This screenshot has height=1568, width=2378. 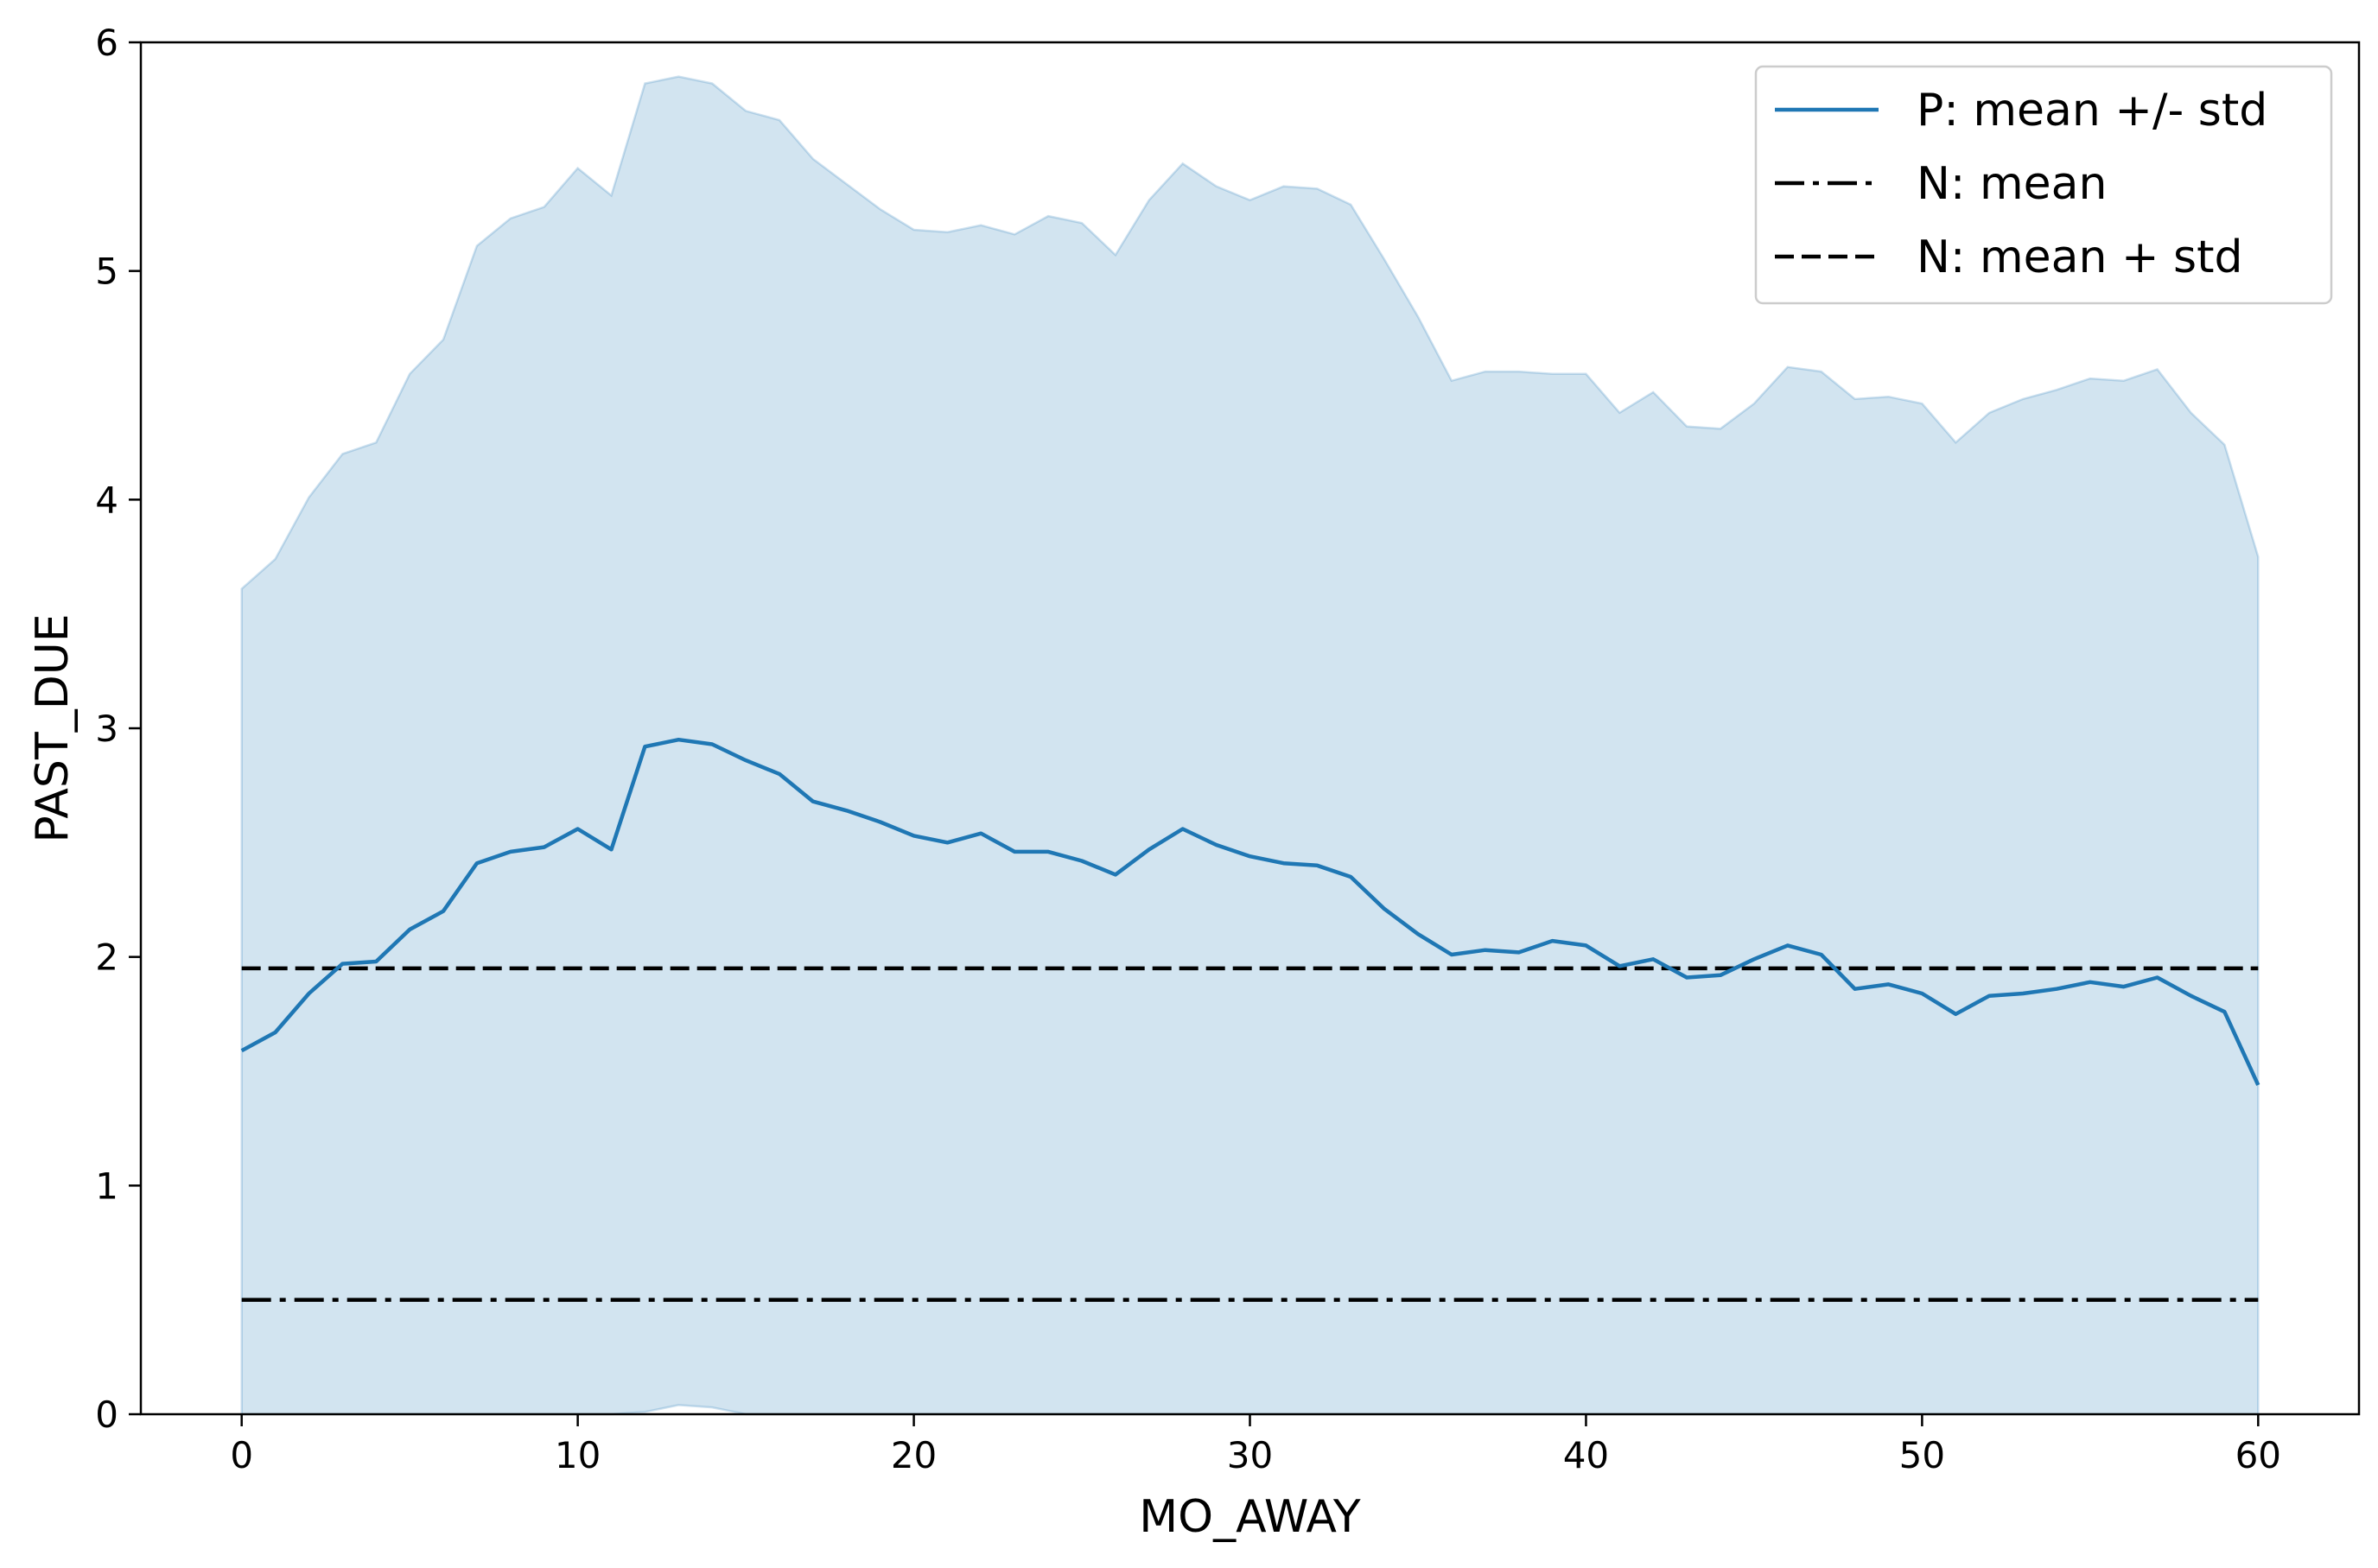 I want to click on x-axis-label: MO_AWAY, so click(x=1250, y=1517).